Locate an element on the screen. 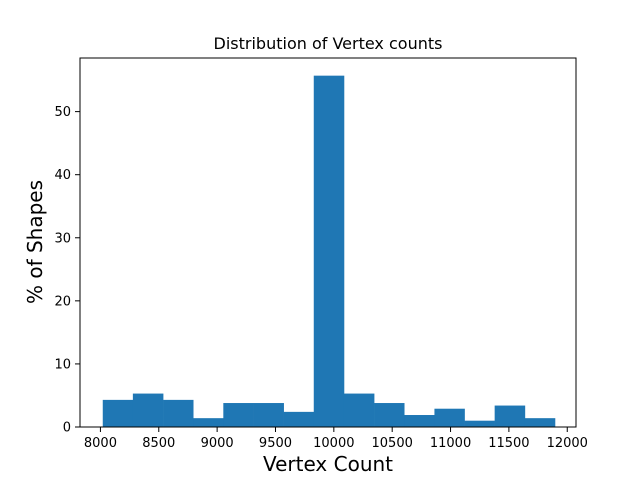 The width and height of the screenshot is (640, 480). x-tick-label: 11500 is located at coordinates (508, 443).